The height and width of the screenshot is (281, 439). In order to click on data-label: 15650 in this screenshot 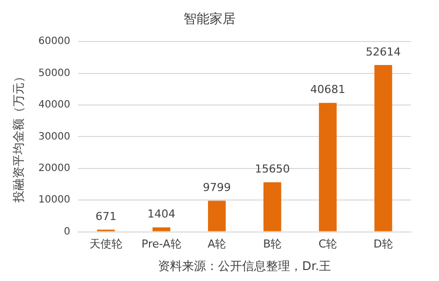, I will do `click(272, 169)`.